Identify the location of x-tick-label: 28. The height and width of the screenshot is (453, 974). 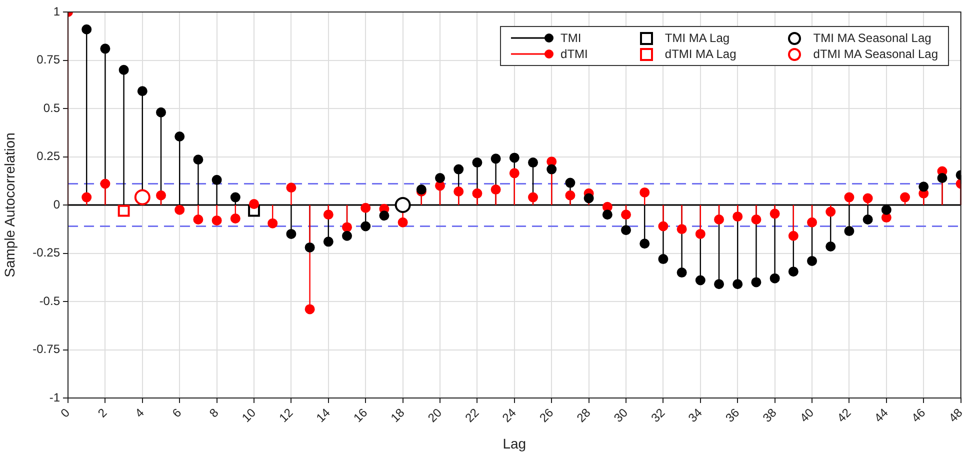
(584, 415).